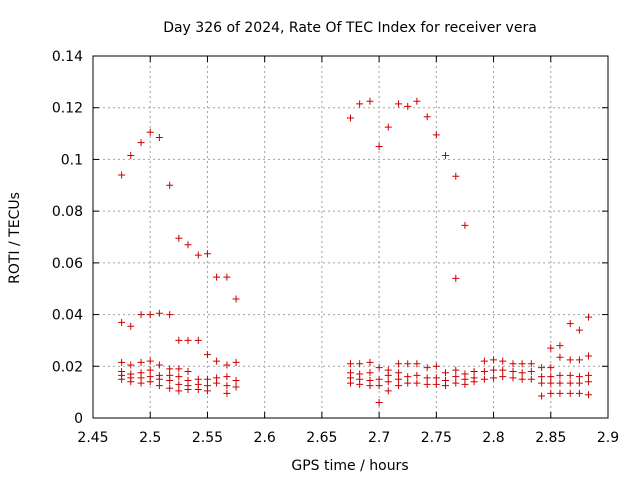 Image resolution: width=640 pixels, height=480 pixels. What do you see at coordinates (608, 438) in the screenshot?
I see `x-tick-label: 2.9` at bounding box center [608, 438].